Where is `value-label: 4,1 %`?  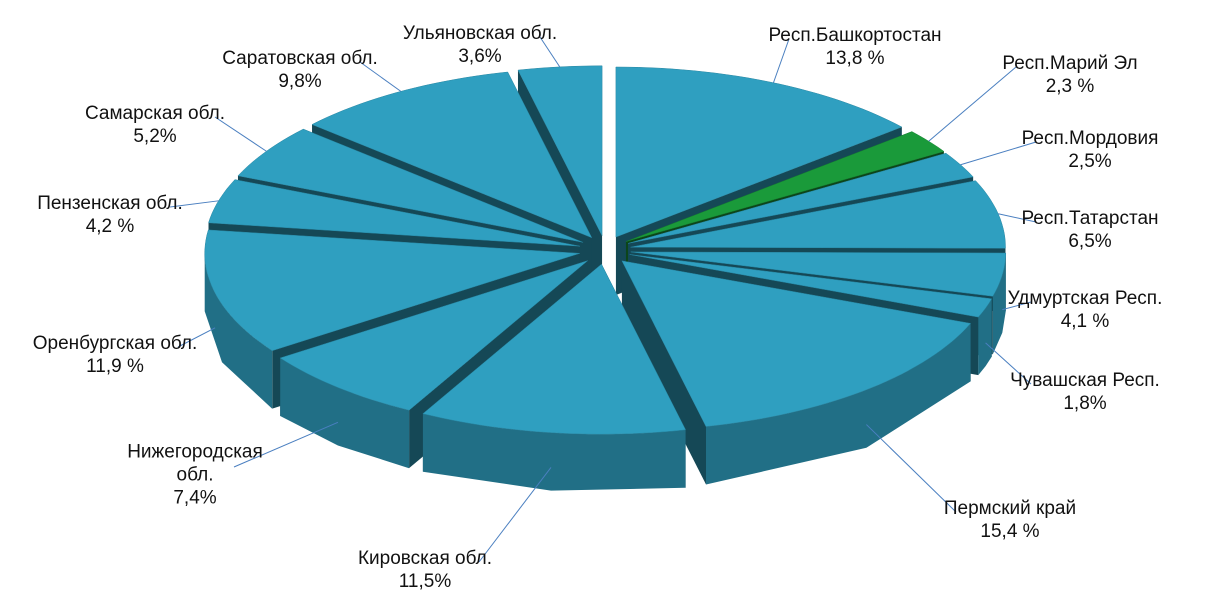
value-label: 4,1 % is located at coordinates (1085, 321).